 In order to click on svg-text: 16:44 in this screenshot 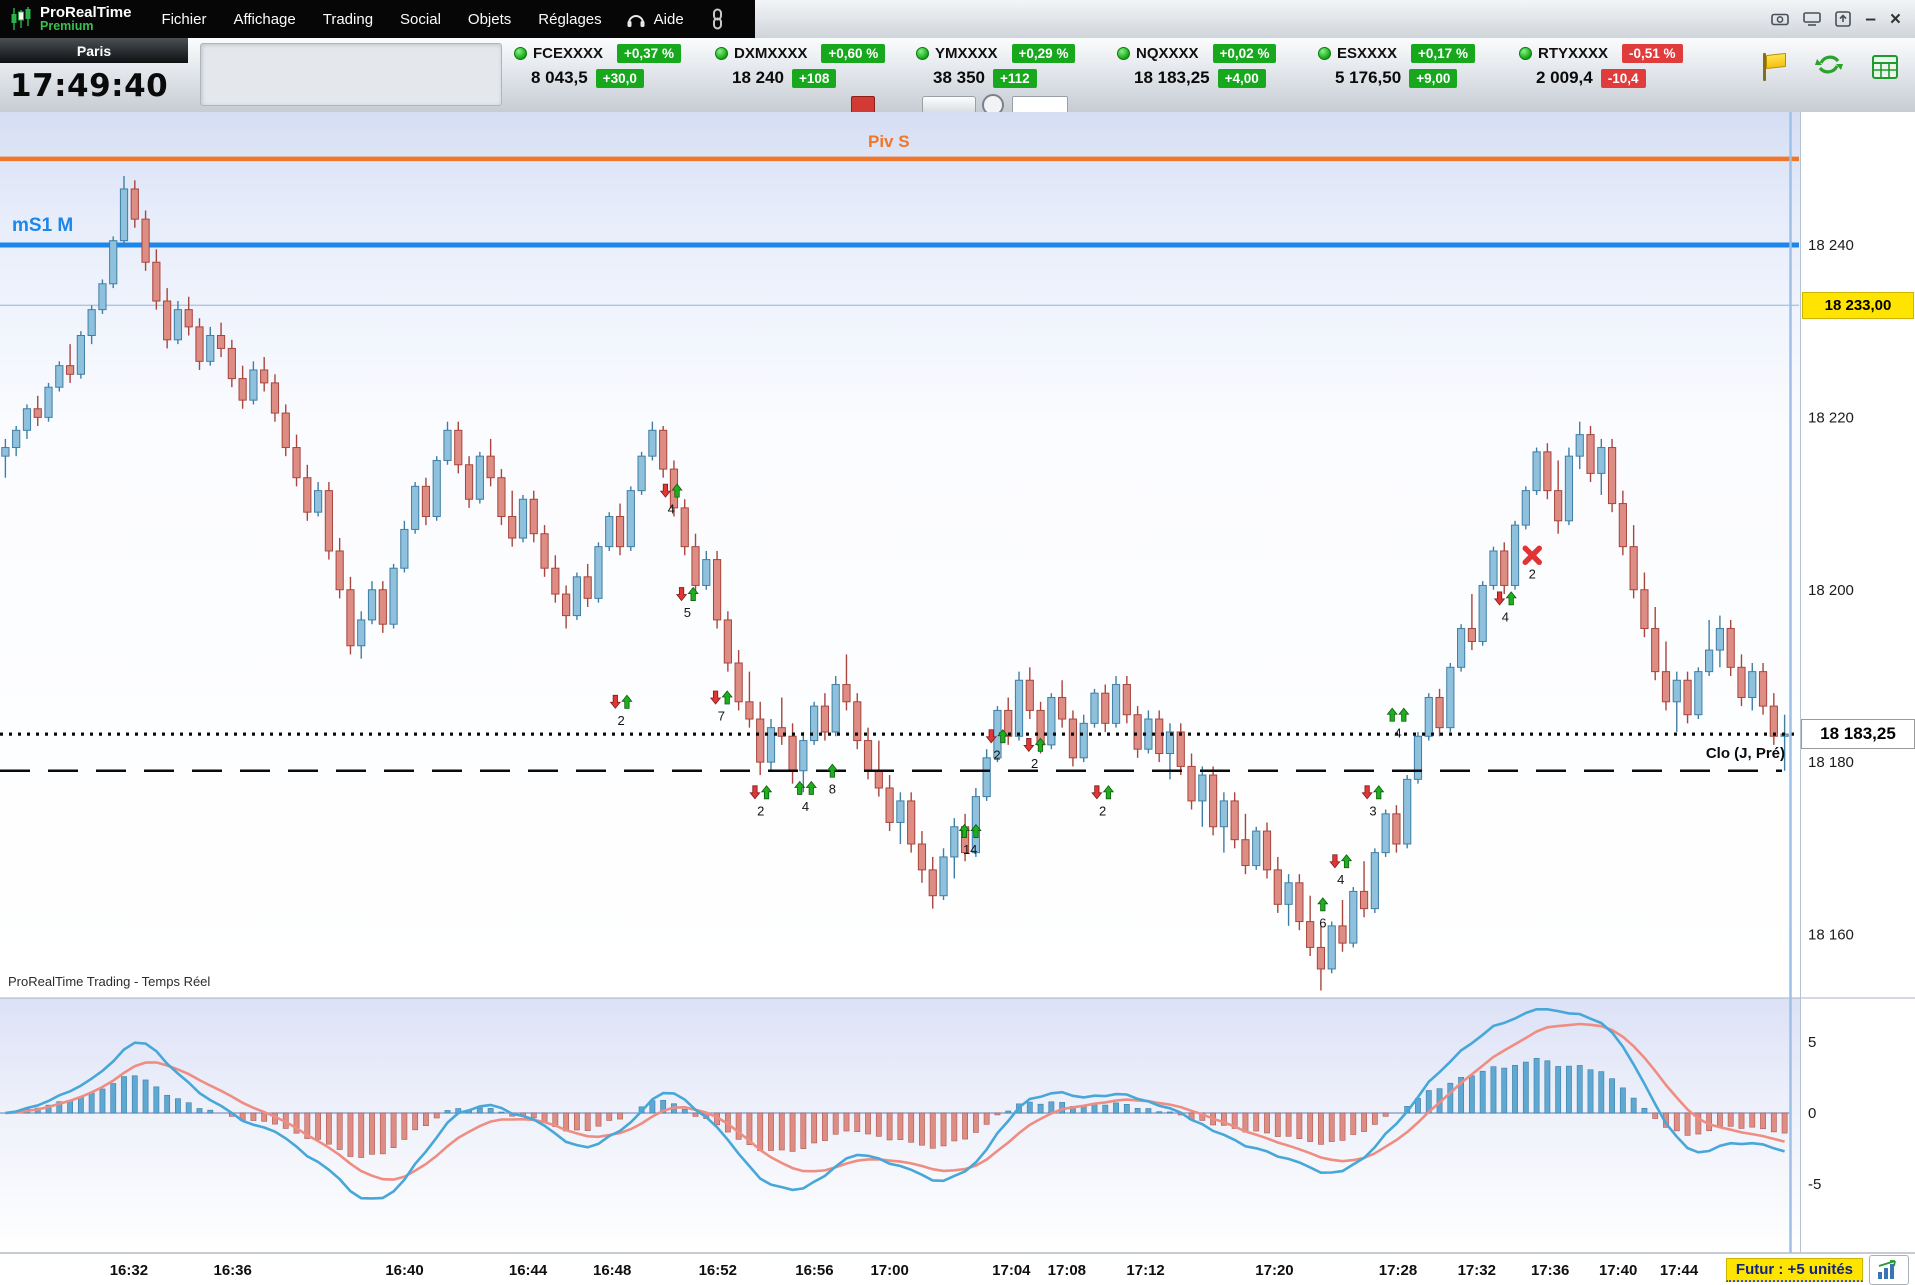, I will do `click(528, 1270)`.